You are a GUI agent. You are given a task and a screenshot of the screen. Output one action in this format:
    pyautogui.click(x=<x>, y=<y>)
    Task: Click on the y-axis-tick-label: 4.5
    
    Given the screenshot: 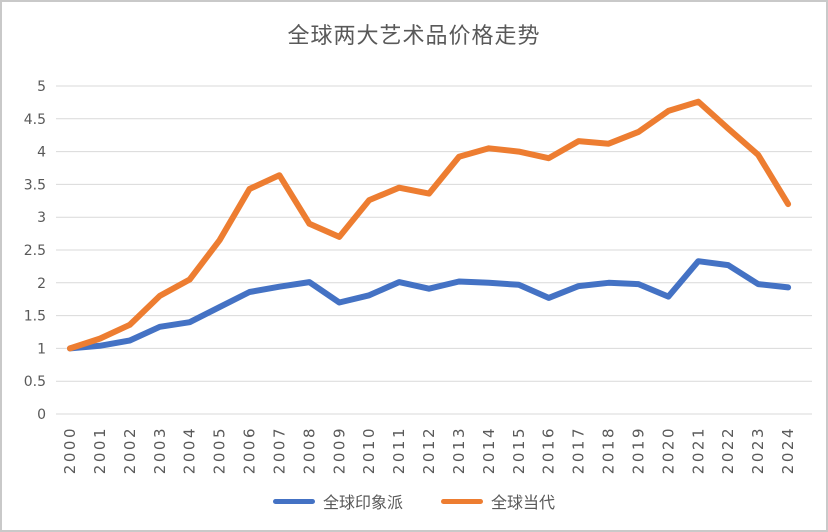 What is the action you would take?
    pyautogui.click(x=35, y=120)
    